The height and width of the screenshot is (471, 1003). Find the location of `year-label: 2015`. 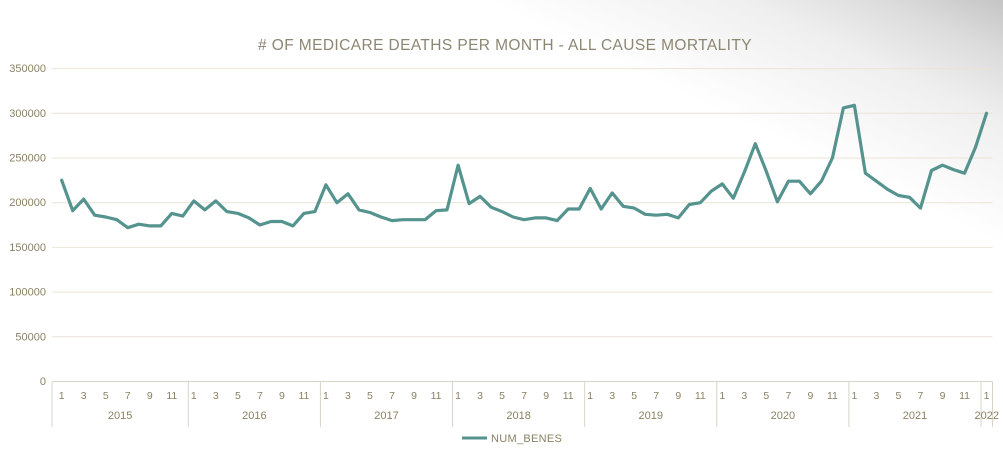

year-label: 2015 is located at coordinates (120, 416).